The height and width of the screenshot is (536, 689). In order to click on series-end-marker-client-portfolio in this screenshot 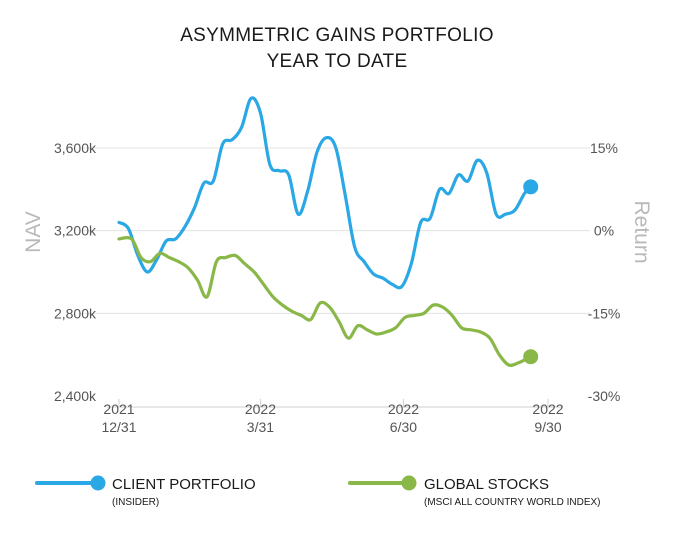, I will do `click(531, 187)`.